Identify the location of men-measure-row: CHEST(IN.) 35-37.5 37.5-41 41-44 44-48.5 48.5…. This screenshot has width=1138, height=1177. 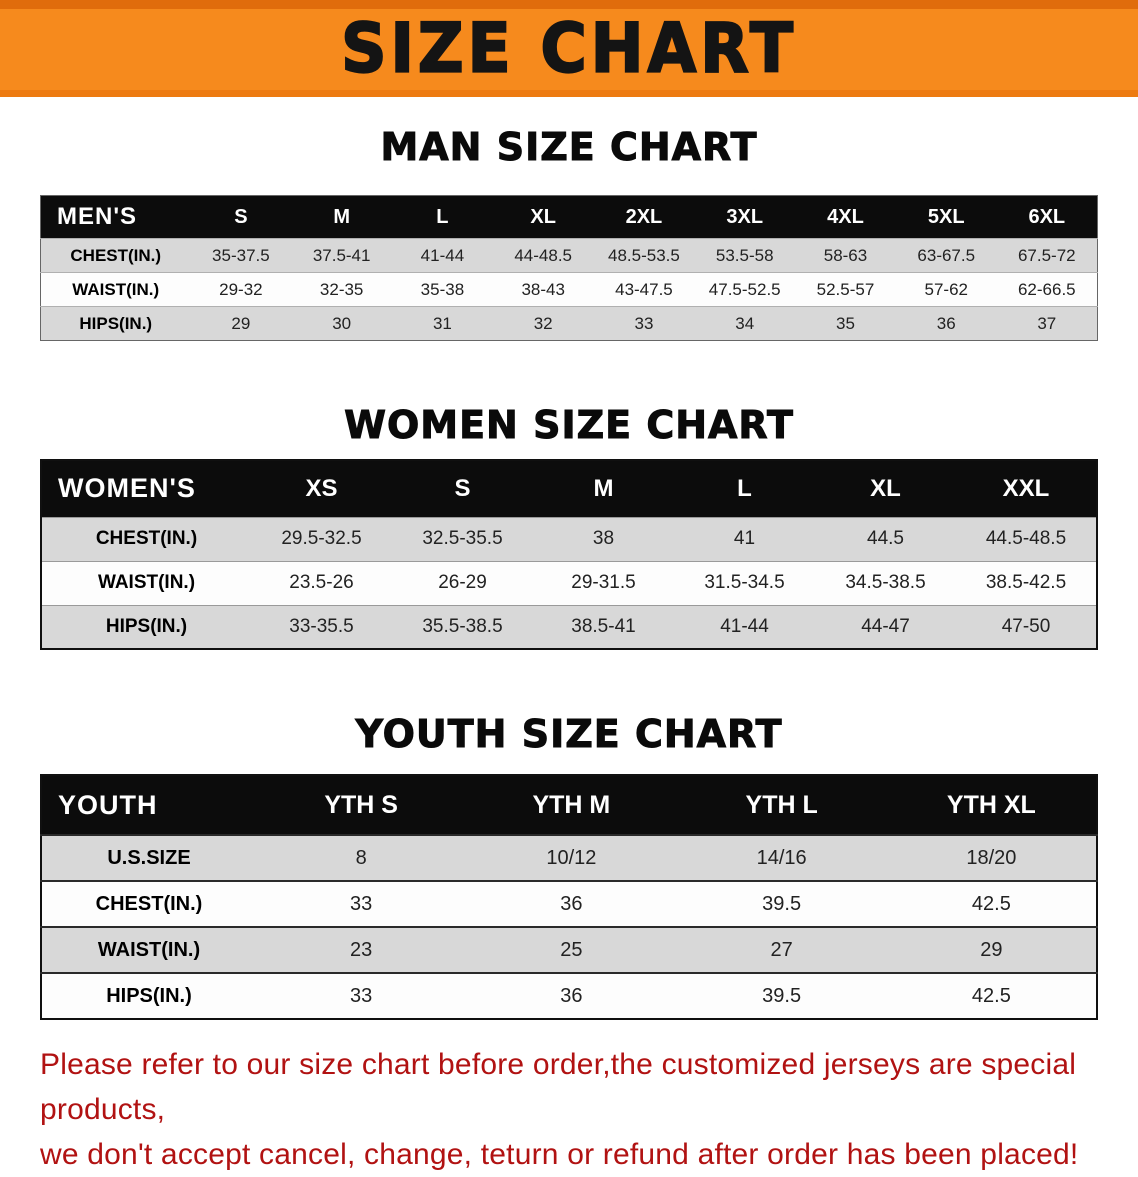
(569, 255).